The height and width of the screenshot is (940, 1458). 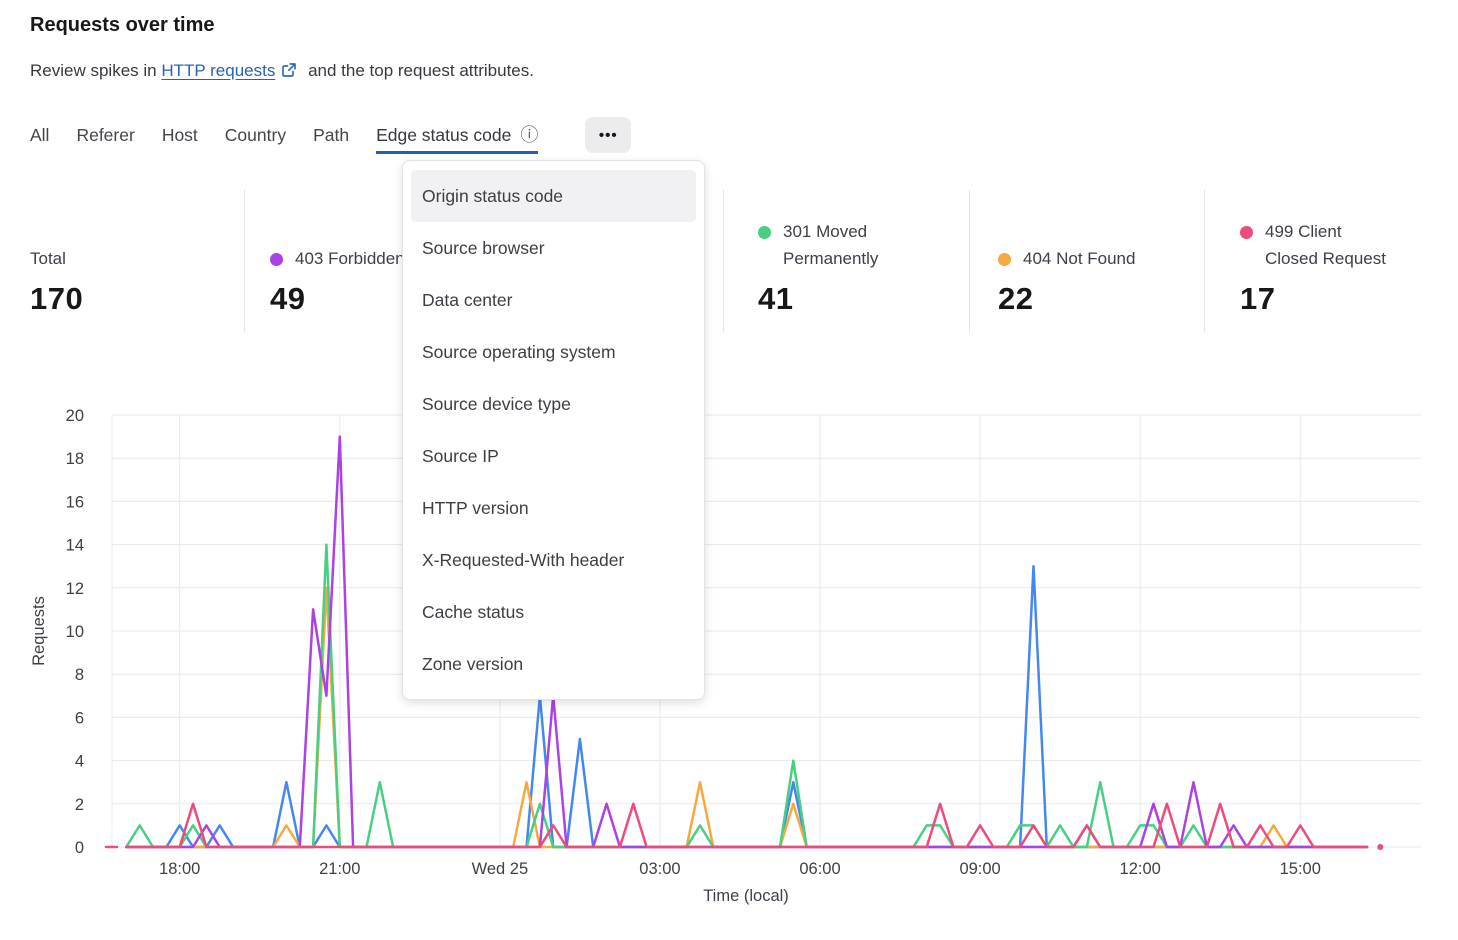 What do you see at coordinates (75, 589) in the screenshot?
I see `svg-text: 12` at bounding box center [75, 589].